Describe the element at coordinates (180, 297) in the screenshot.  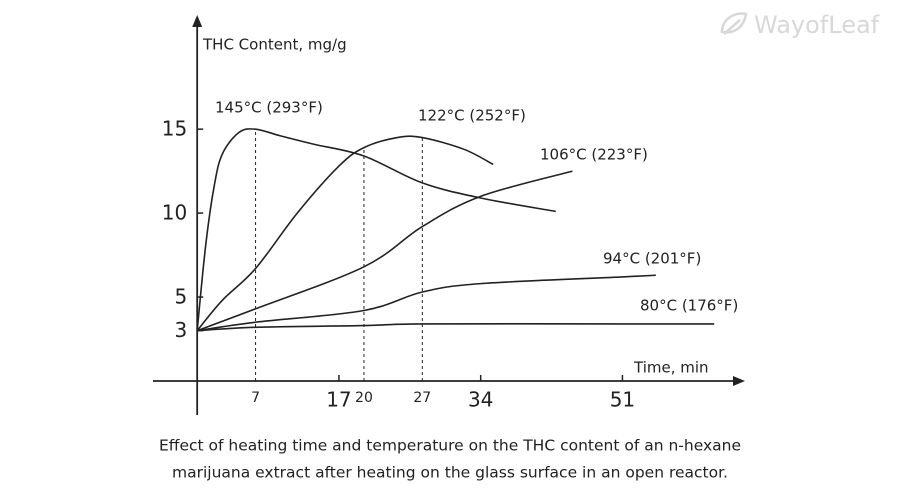
I see `y-tick-label: 5` at that location.